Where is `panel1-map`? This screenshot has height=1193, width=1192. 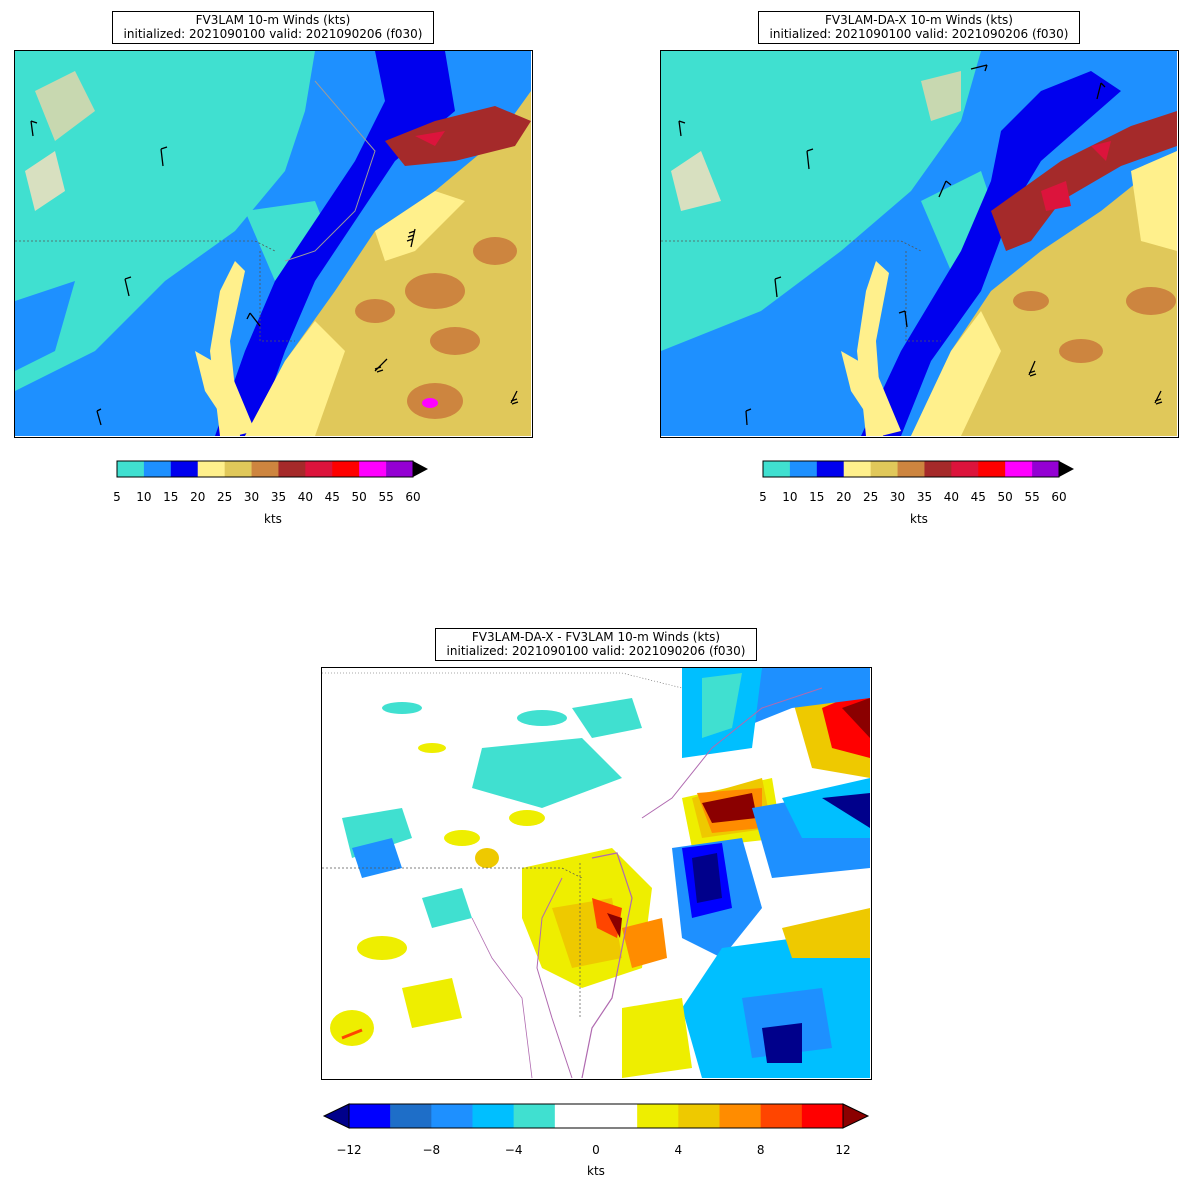
panel1-map is located at coordinates (273, 244).